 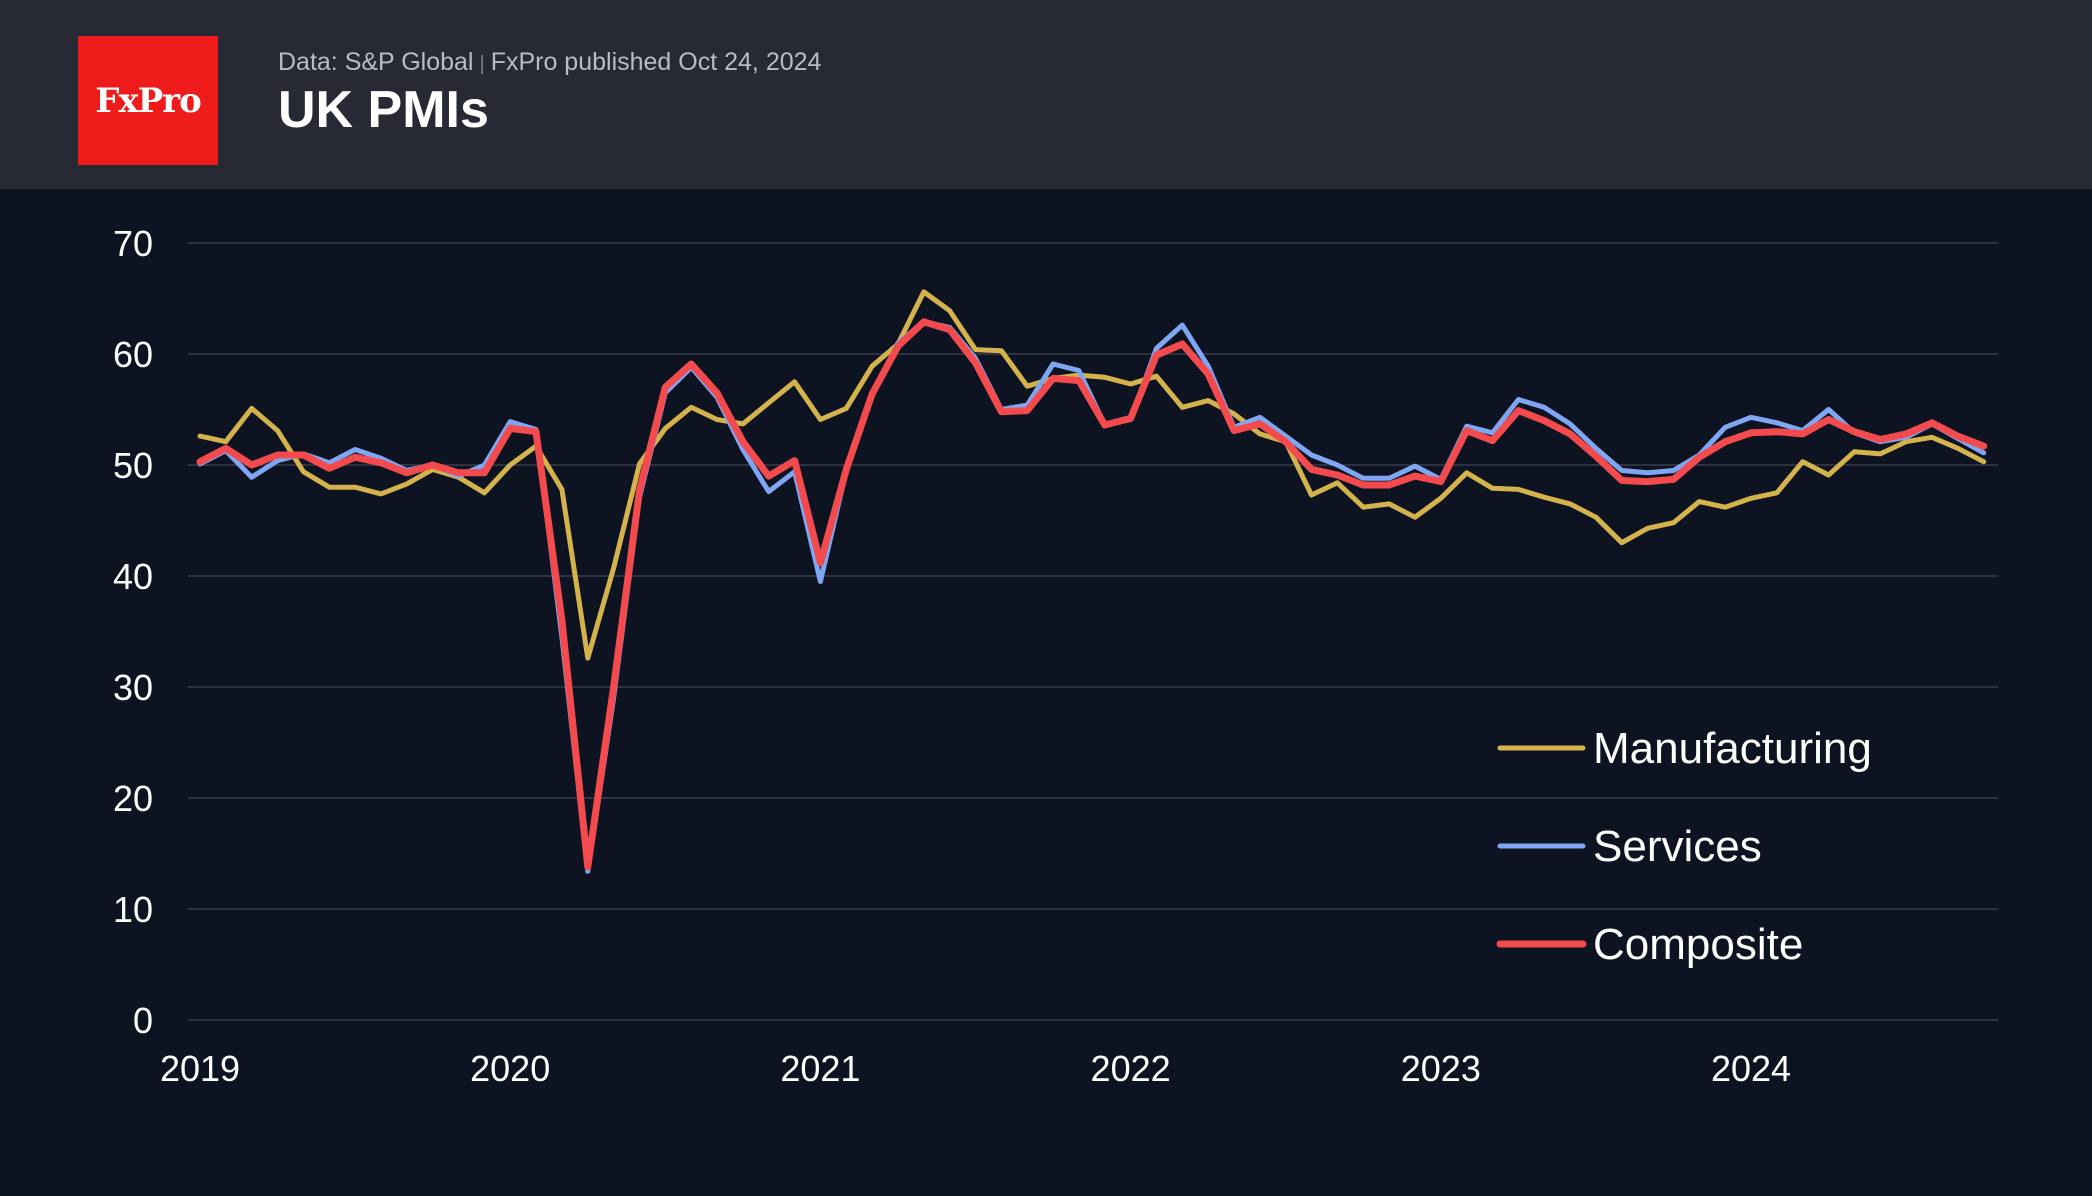 I want to click on data-source: Data: S&P Global, so click(x=376, y=62).